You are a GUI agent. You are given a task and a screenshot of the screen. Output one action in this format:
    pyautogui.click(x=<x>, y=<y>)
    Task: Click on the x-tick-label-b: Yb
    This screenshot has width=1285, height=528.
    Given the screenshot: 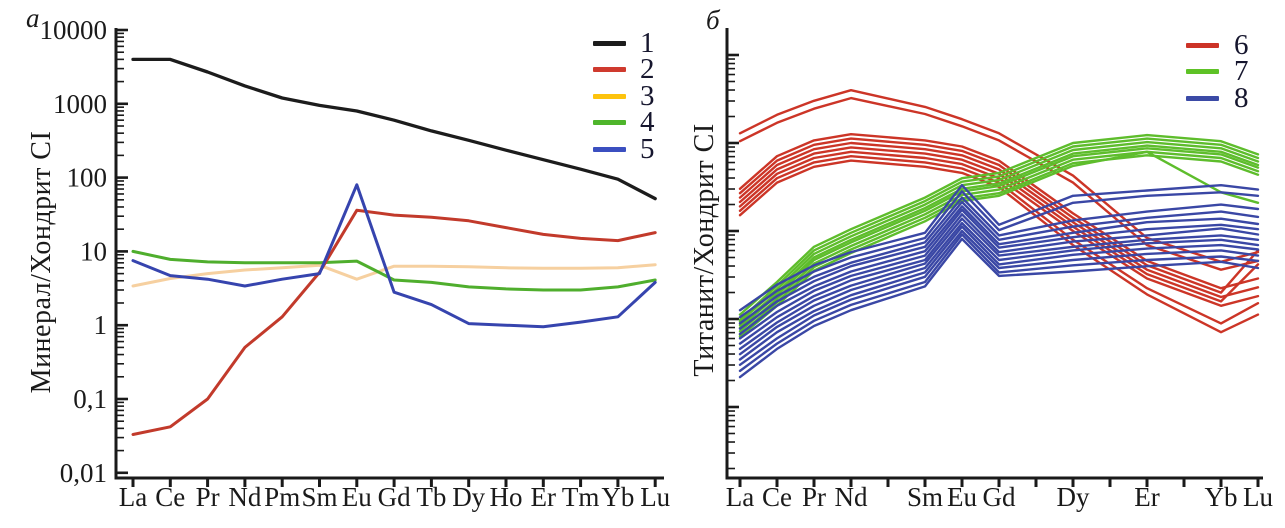 What is the action you would take?
    pyautogui.click(x=1221, y=497)
    